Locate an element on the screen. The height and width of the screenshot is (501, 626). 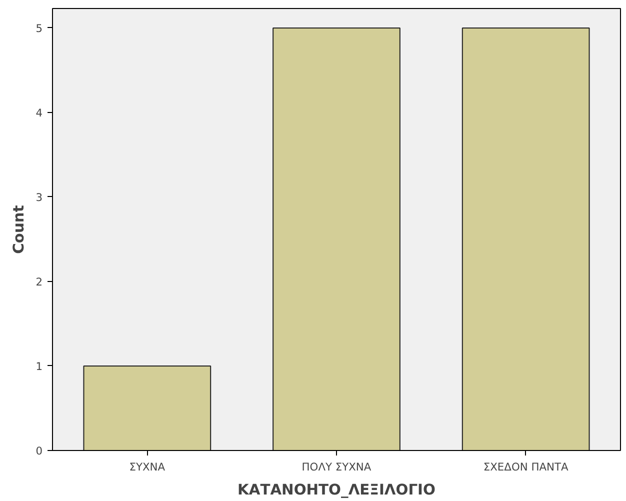
y-tick-label: 1 is located at coordinates (39, 366).